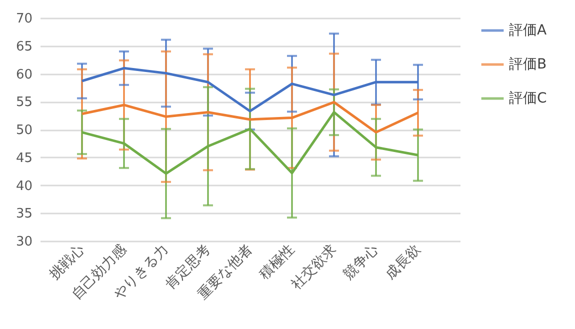  What do you see at coordinates (24, 102) in the screenshot?
I see `y-tick-label: 55` at bounding box center [24, 102].